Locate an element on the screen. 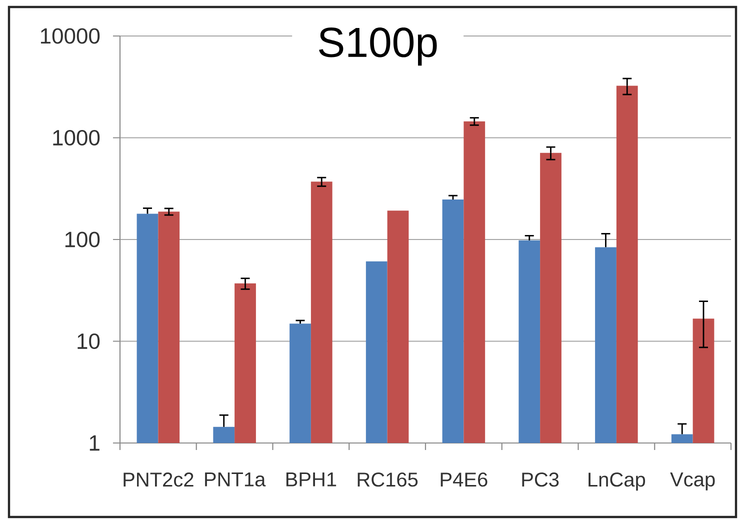 The image size is (742, 520). y-tick-label: 1 is located at coordinates (95, 443).